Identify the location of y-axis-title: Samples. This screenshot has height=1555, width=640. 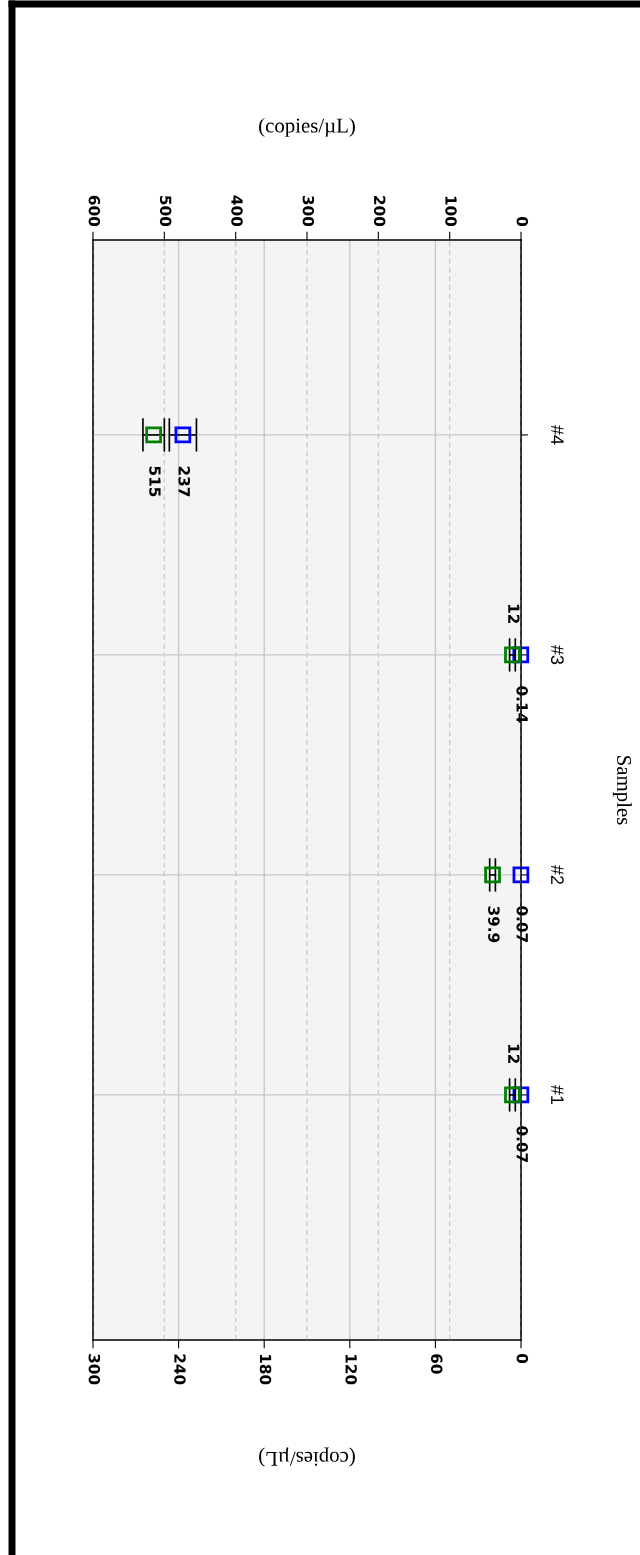
(622, 790).